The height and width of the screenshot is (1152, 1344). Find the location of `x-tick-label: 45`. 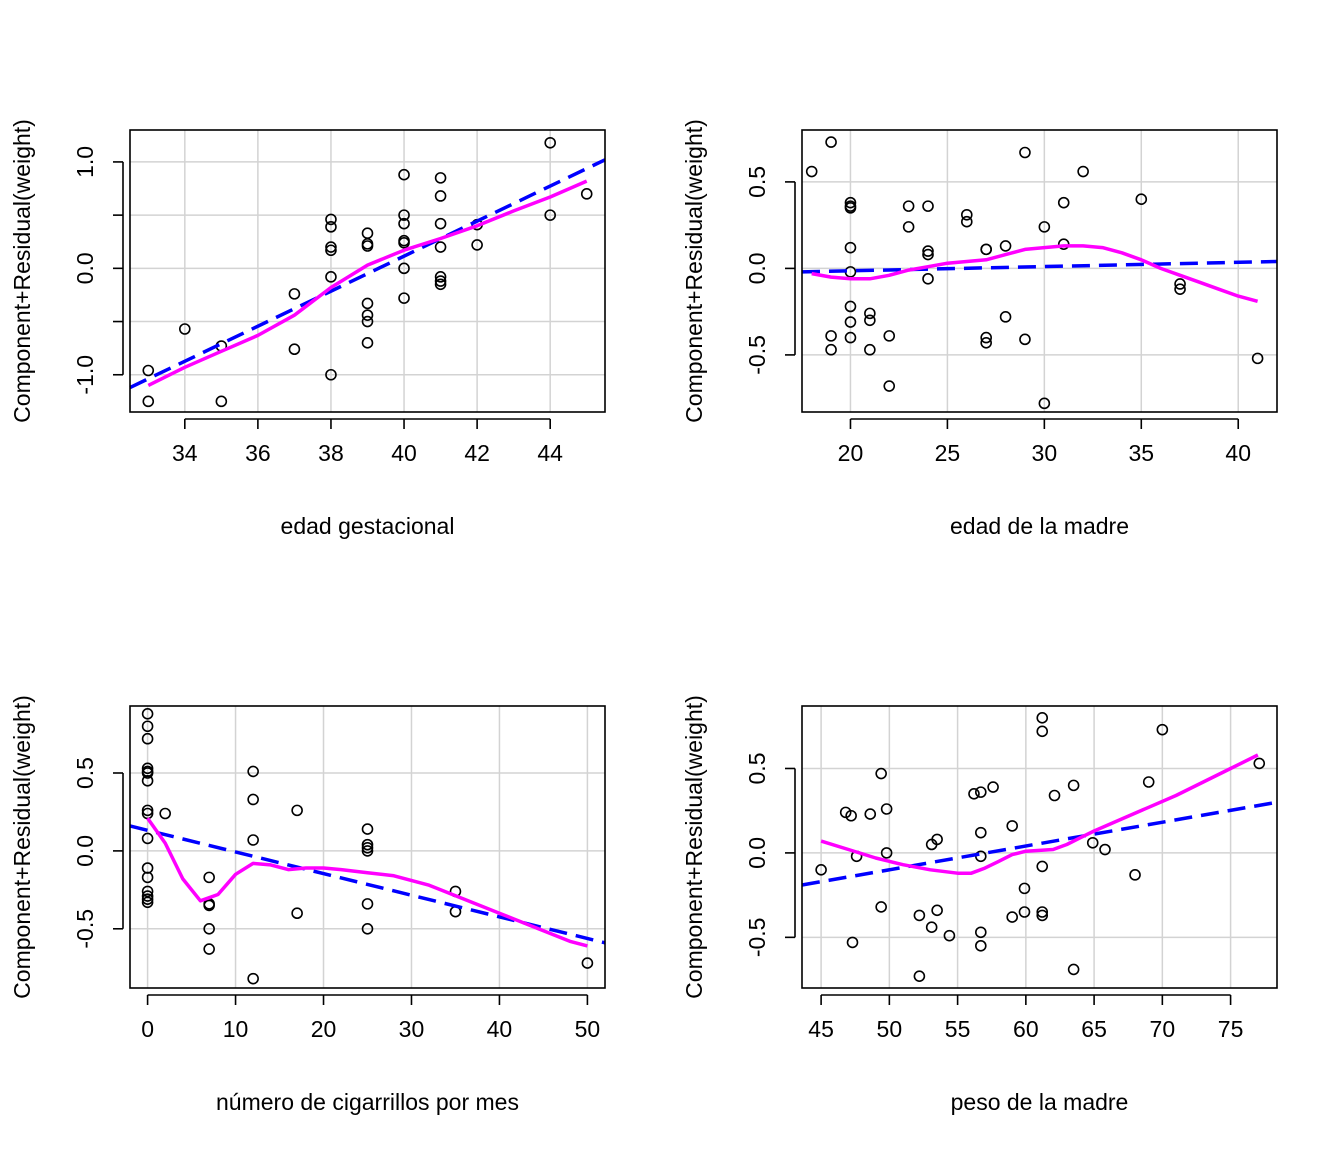

x-tick-label: 45 is located at coordinates (821, 1029).